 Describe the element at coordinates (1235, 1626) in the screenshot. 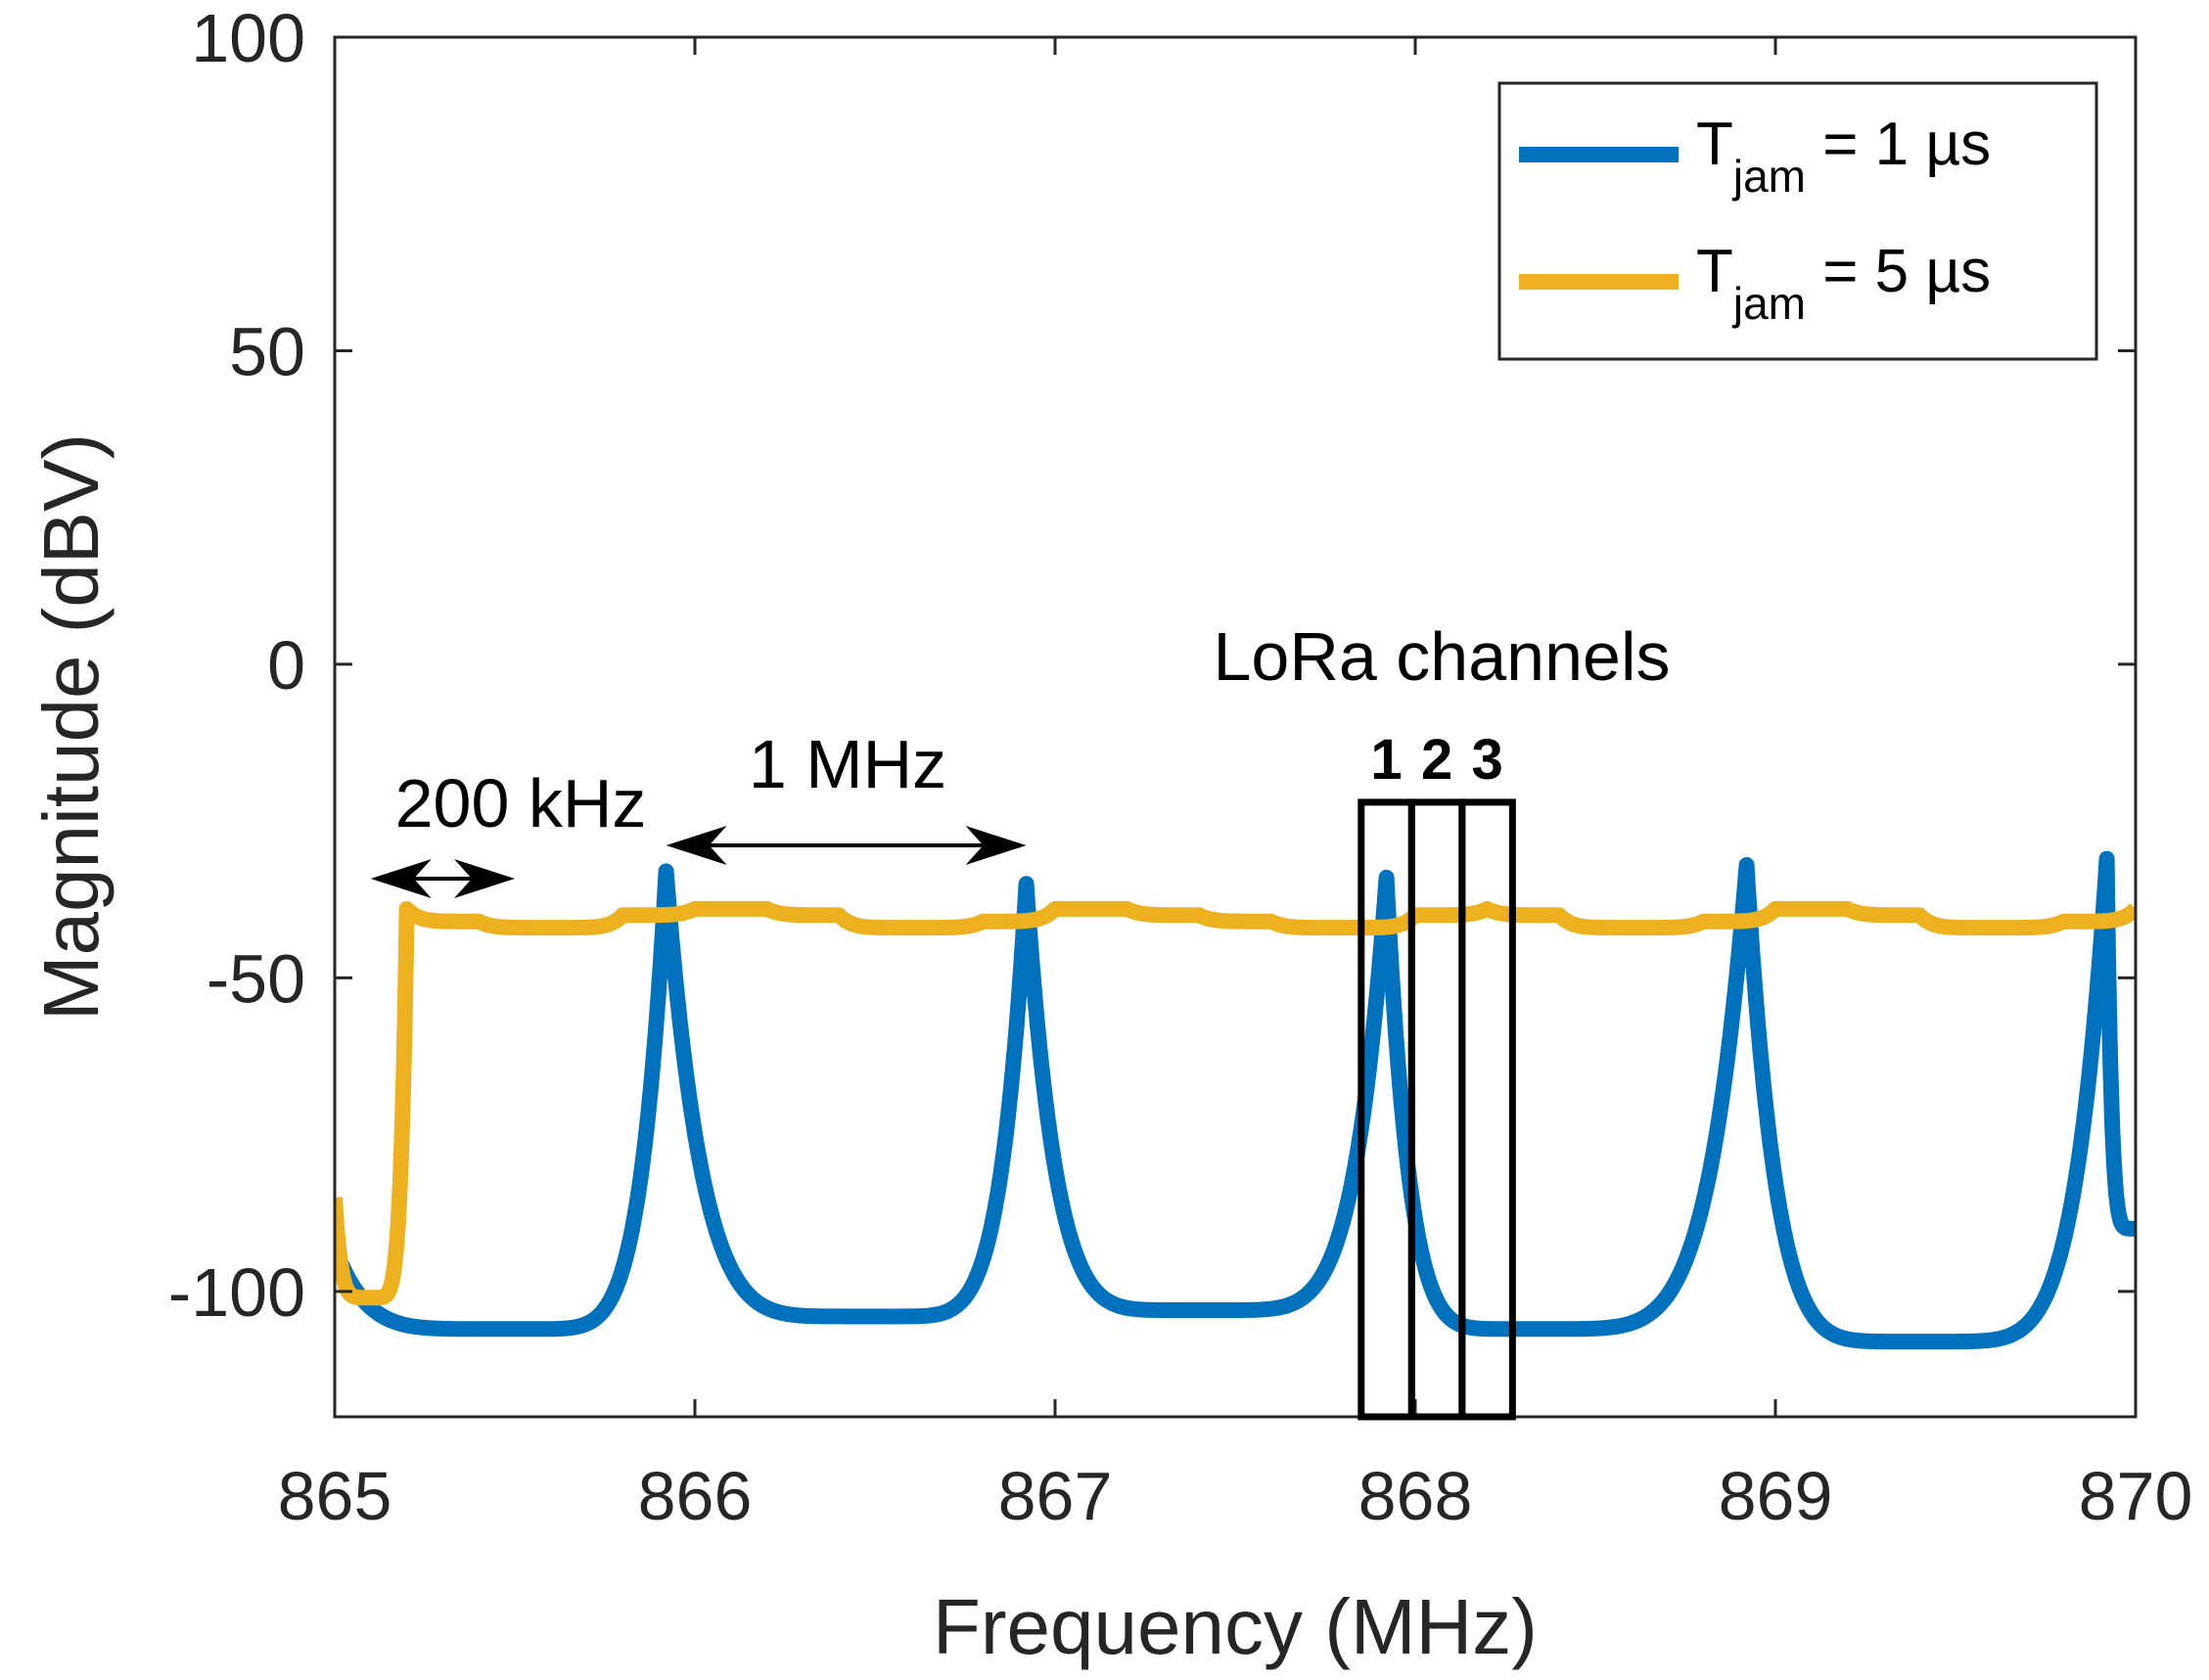

I see `x-axis-title: Frequency (MHz)` at that location.